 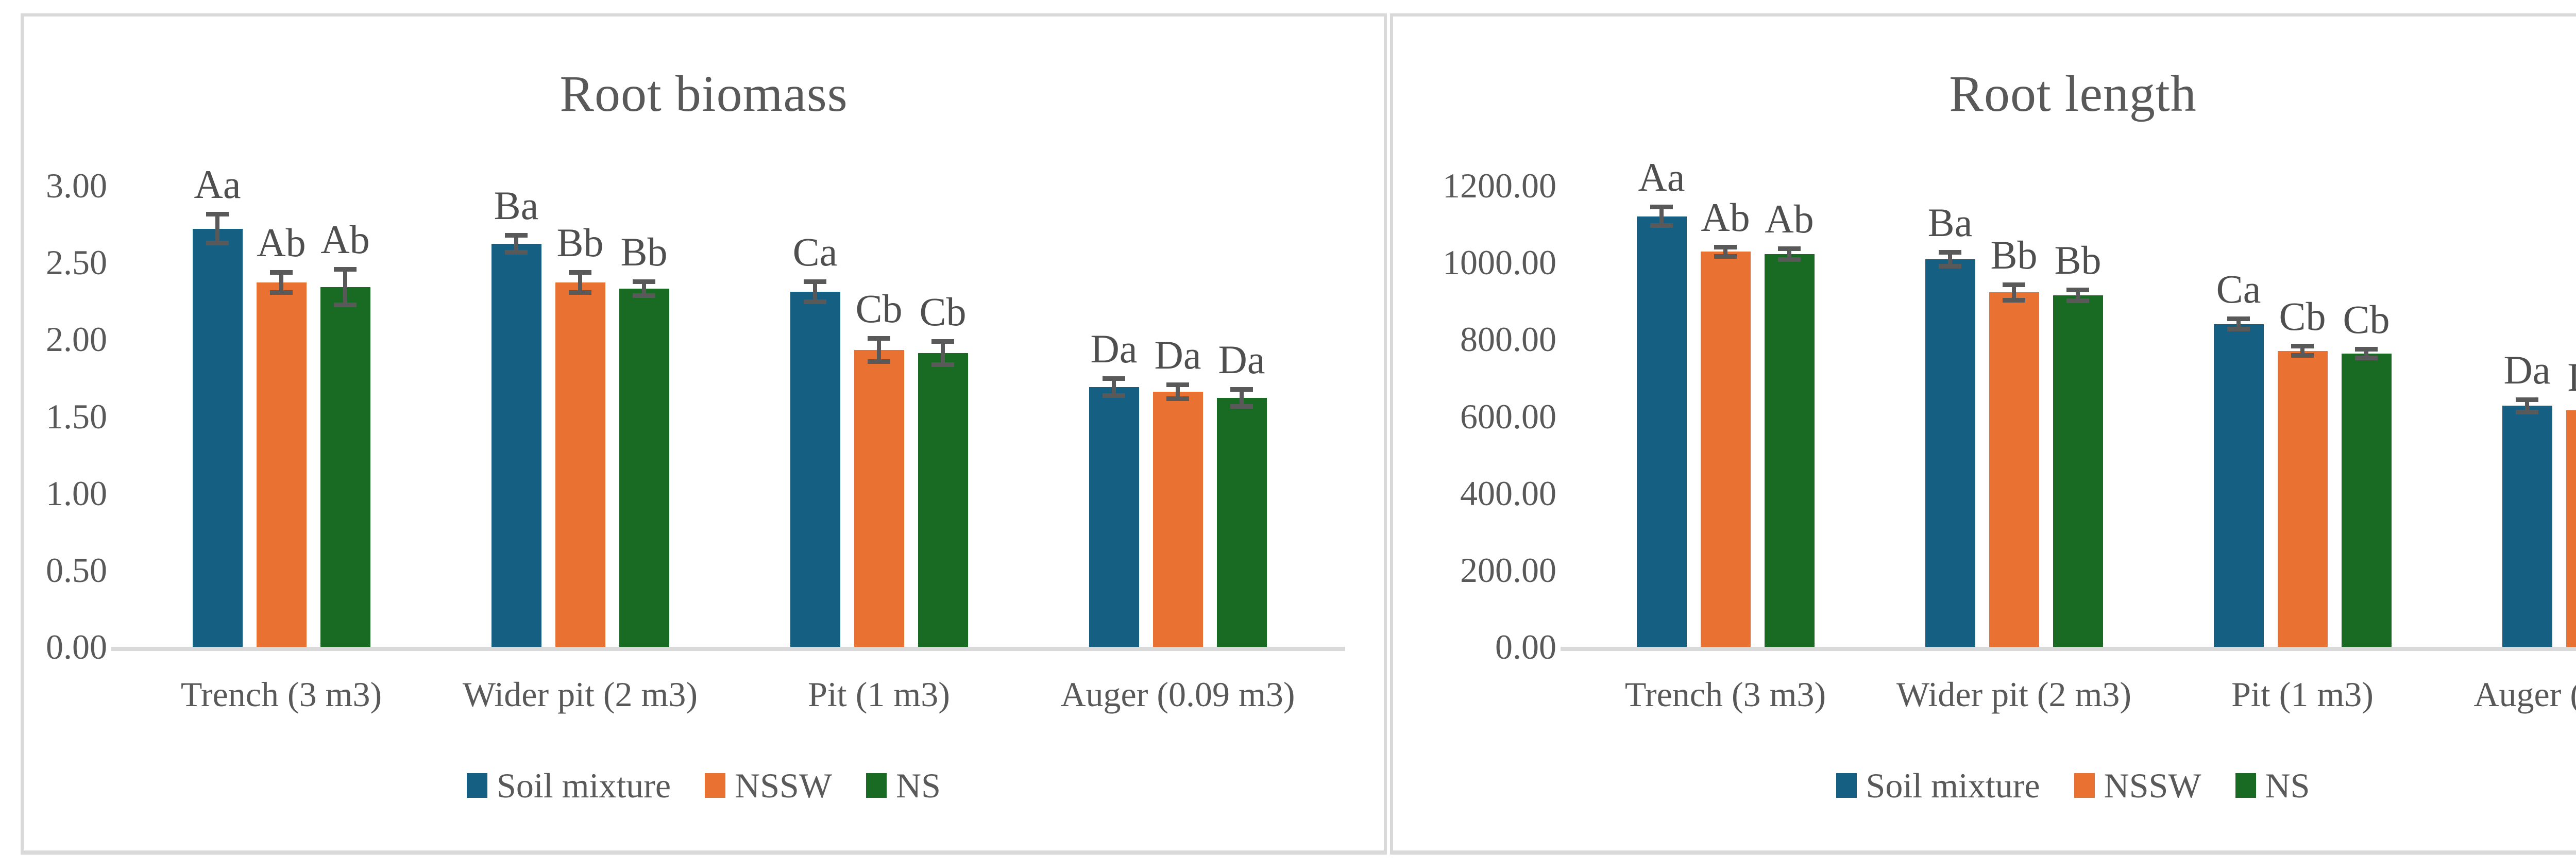 I want to click on y-tick-label: 600.00, so click(x=1508, y=416).